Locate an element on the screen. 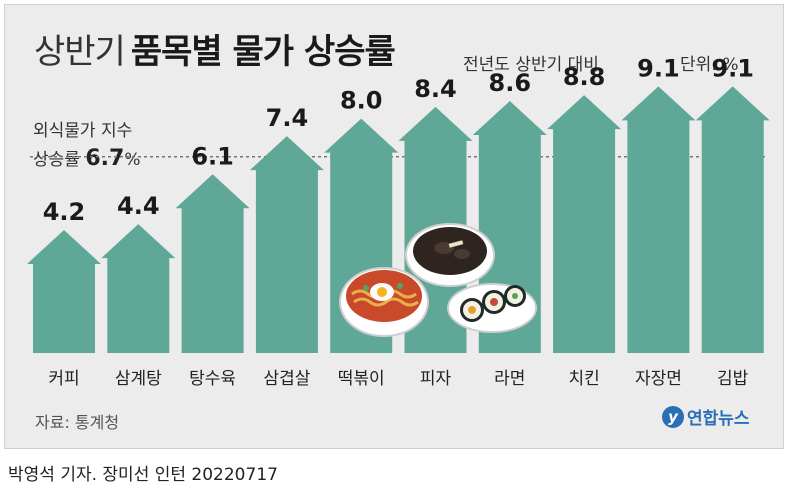  page-title: 상반기 품목별 물가 상승률 is located at coordinates (215, 48).